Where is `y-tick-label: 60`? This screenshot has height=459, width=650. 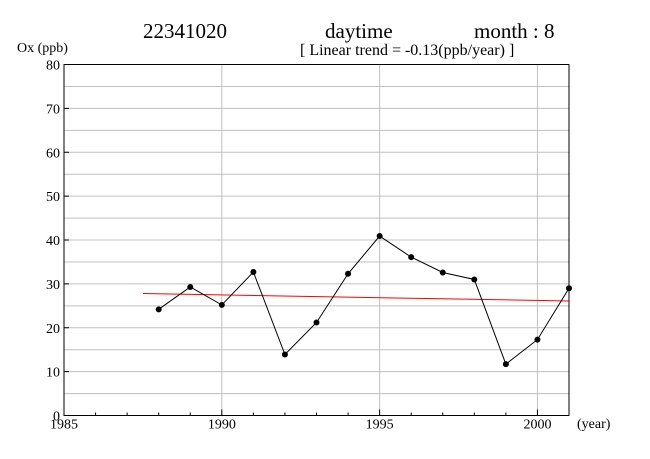 y-tick-label: 60 is located at coordinates (53, 153).